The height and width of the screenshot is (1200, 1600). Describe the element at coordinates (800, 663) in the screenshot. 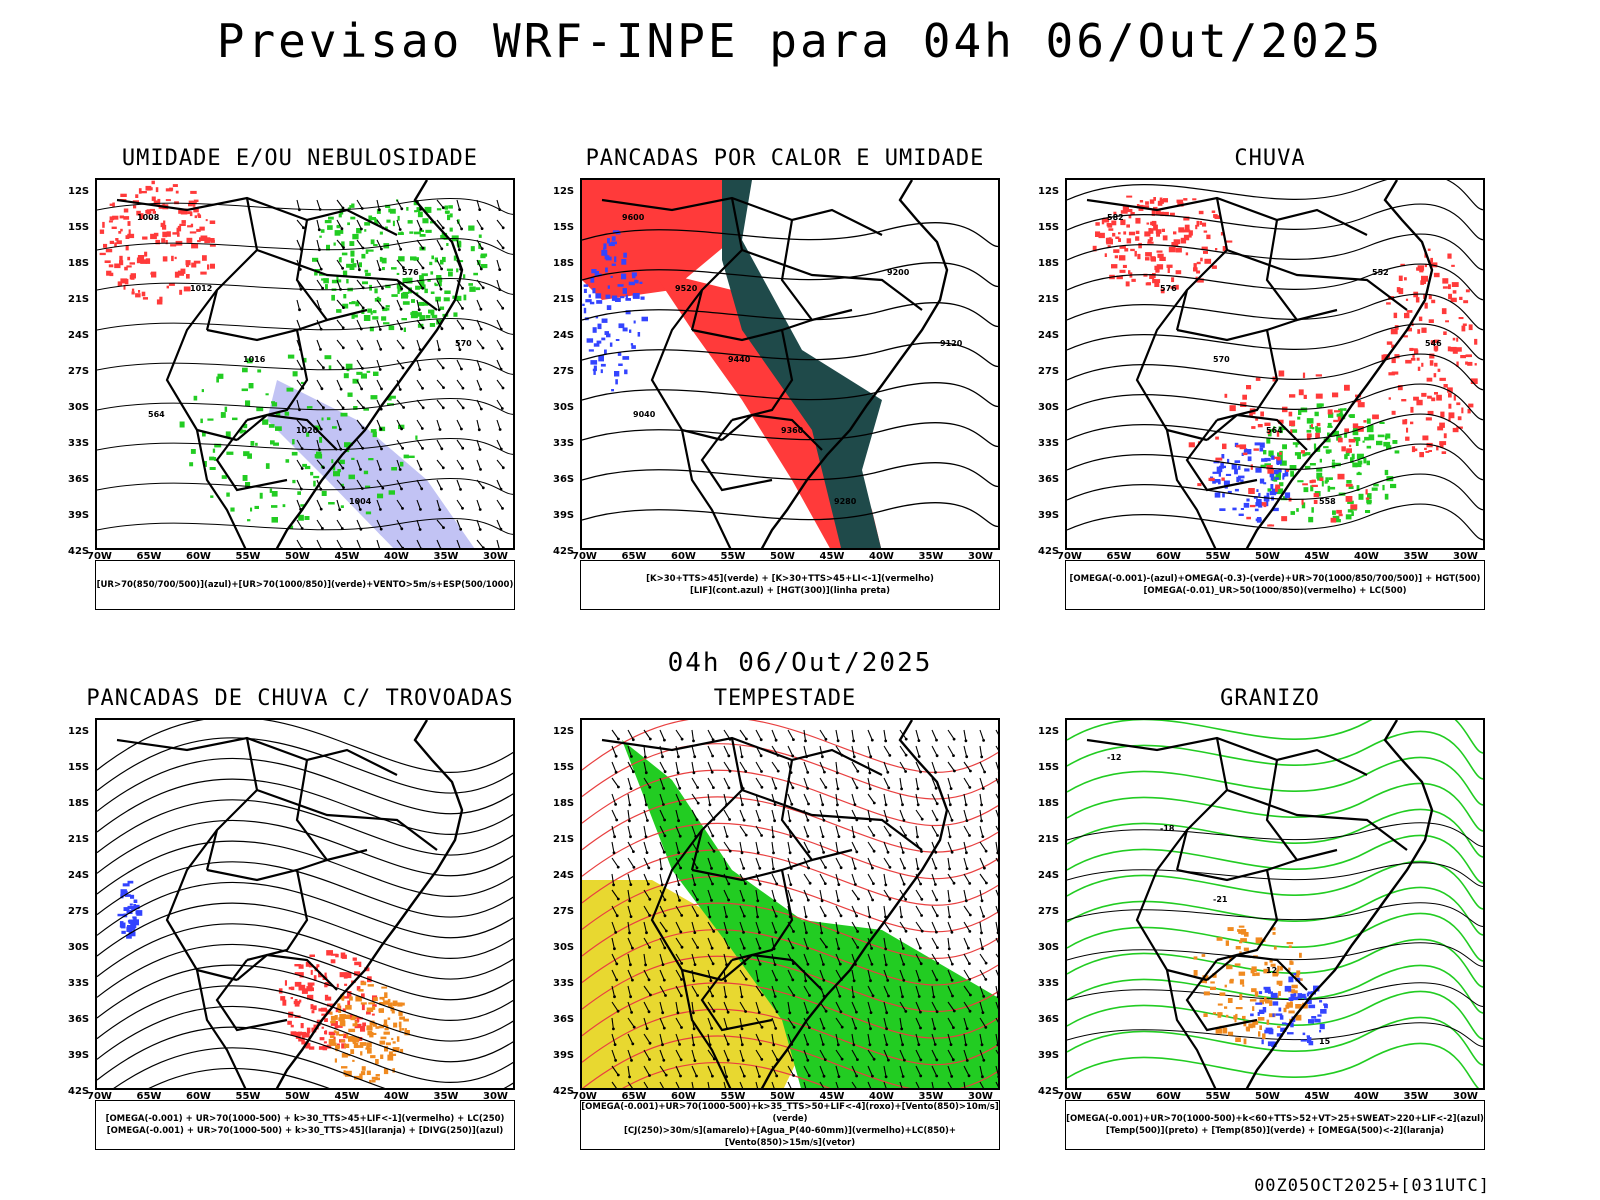

I see `forecast-time-label: 04h 06/Out/2025` at that location.